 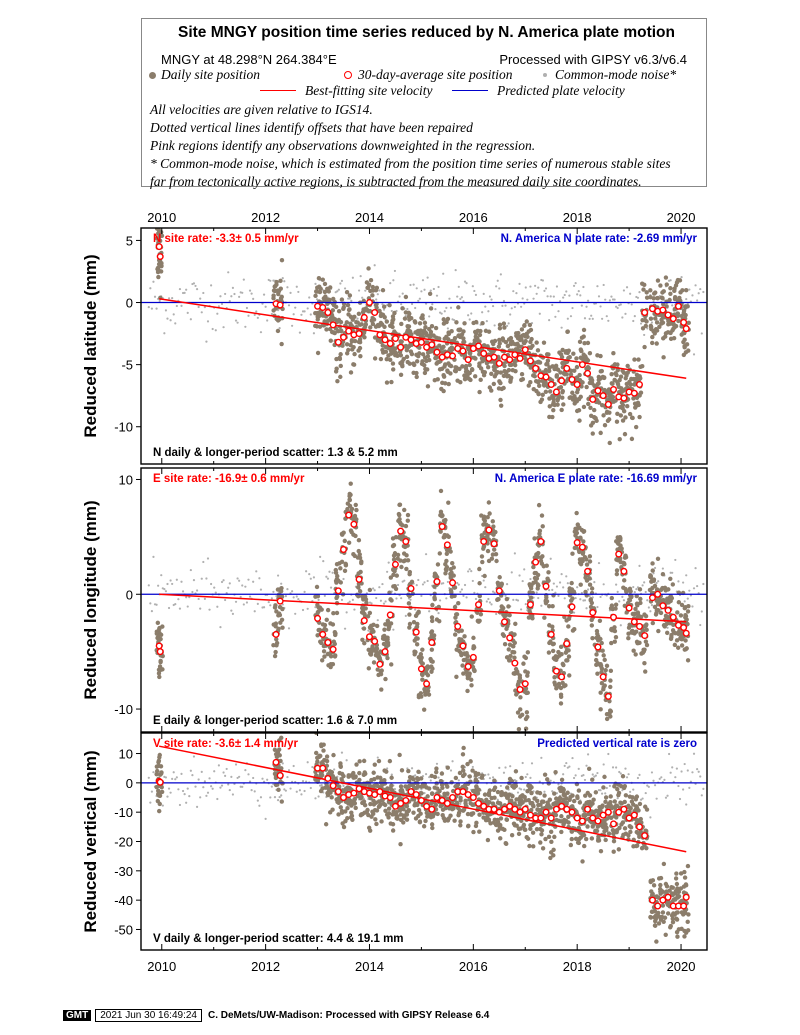 I want to click on predicted-line-icon, so click(x=470, y=90).